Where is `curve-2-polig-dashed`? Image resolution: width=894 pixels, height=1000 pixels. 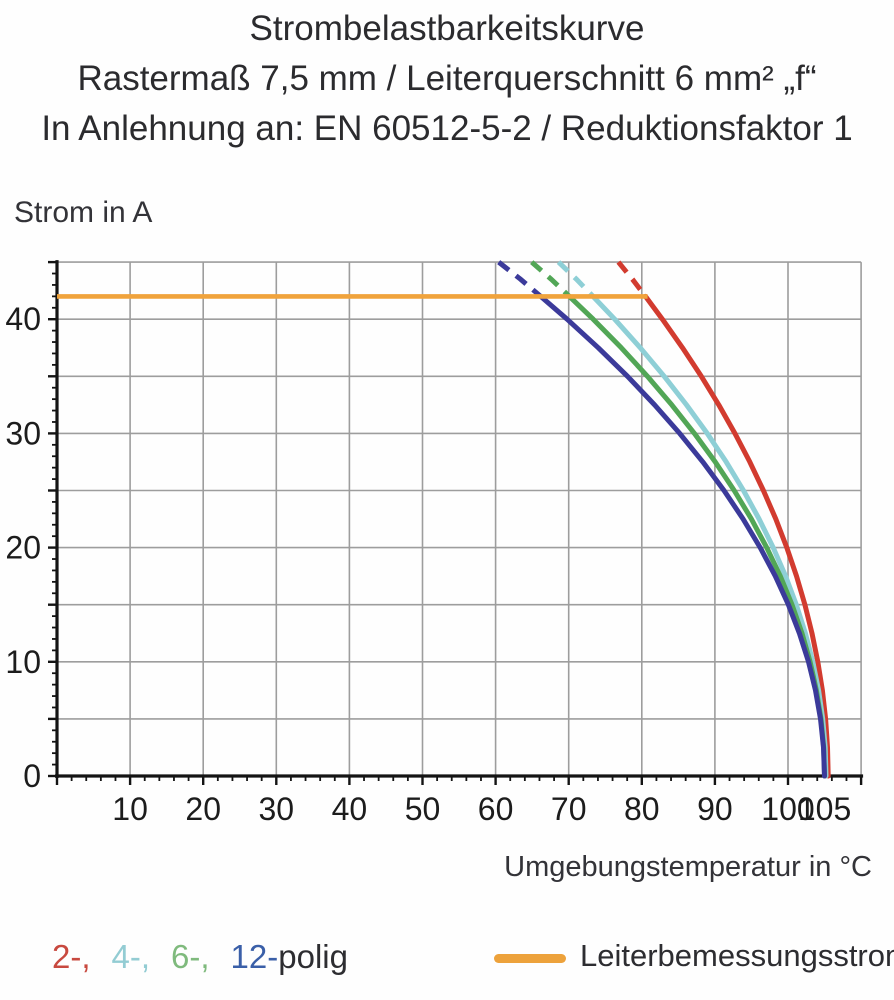 curve-2-polig-dashed is located at coordinates (632, 279).